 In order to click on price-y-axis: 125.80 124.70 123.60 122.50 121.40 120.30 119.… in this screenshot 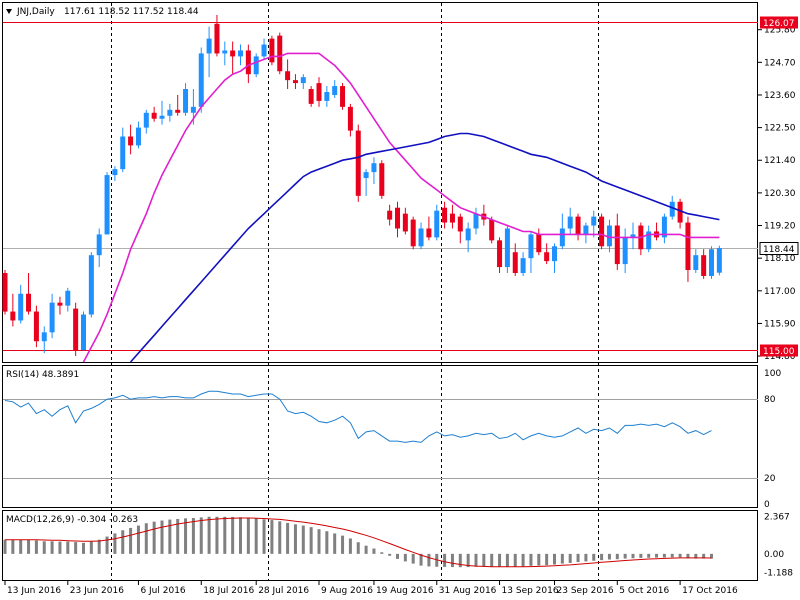, I will do `click(777, 194)`.